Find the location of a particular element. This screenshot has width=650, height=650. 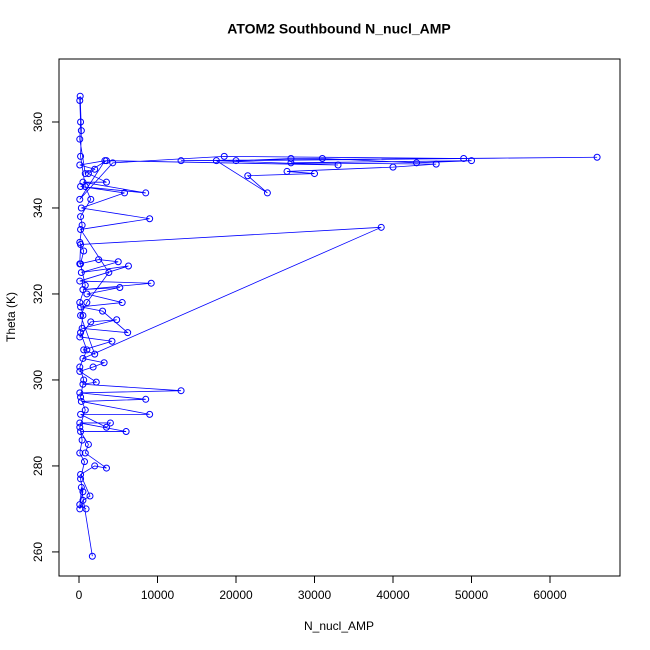

x-tick-label: 40000 is located at coordinates (393, 595).